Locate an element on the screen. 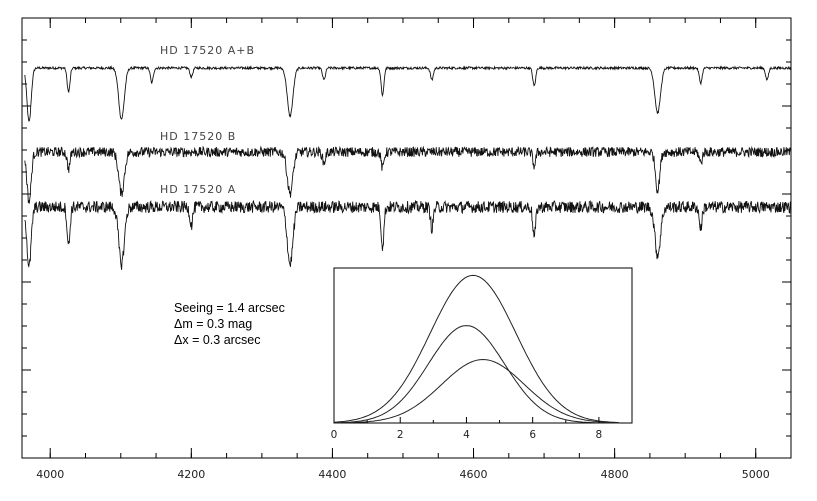  delta-x-annotation: Δx = 0.3 arcsec is located at coordinates (217, 340).